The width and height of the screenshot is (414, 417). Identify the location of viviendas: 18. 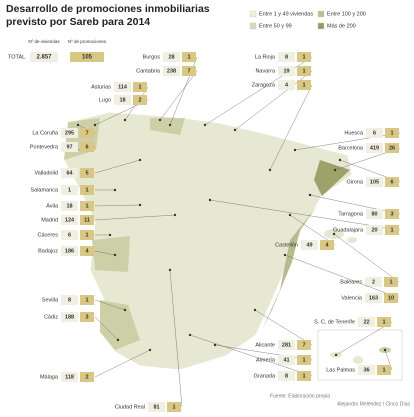
(122, 100).